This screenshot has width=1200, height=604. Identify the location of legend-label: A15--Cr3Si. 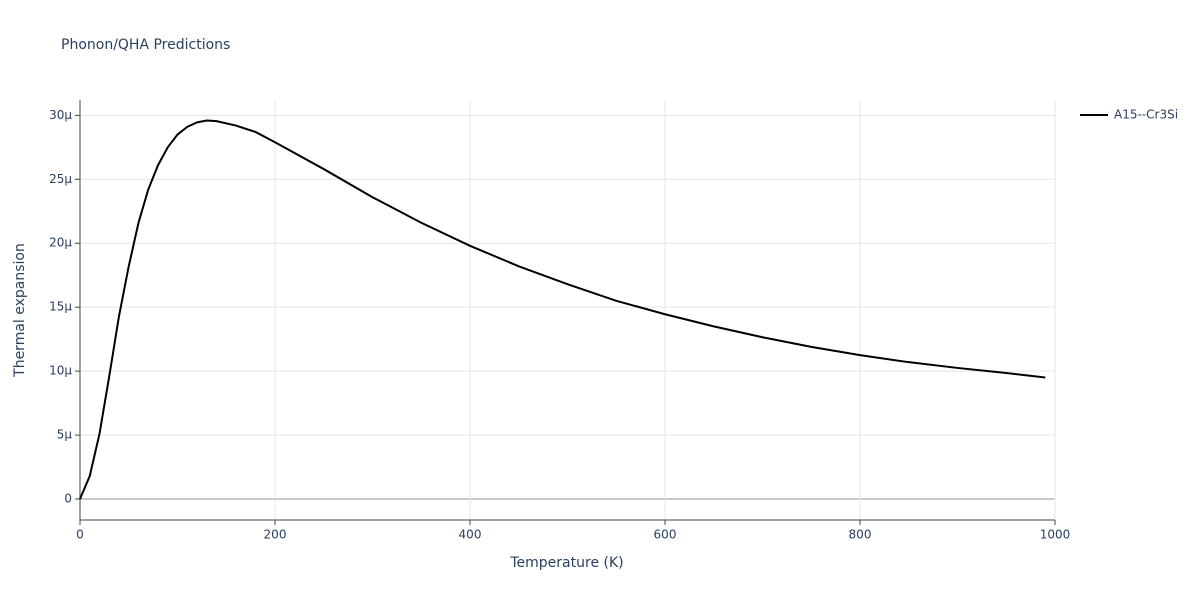
(1146, 115).